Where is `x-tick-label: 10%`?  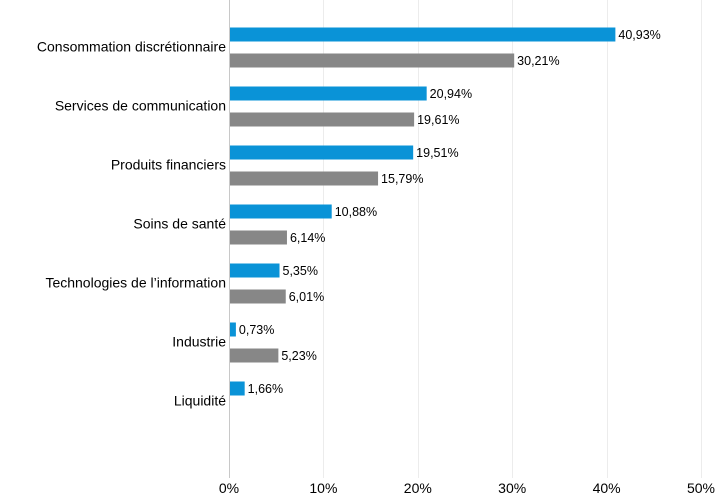 x-tick-label: 10% is located at coordinates (323, 487).